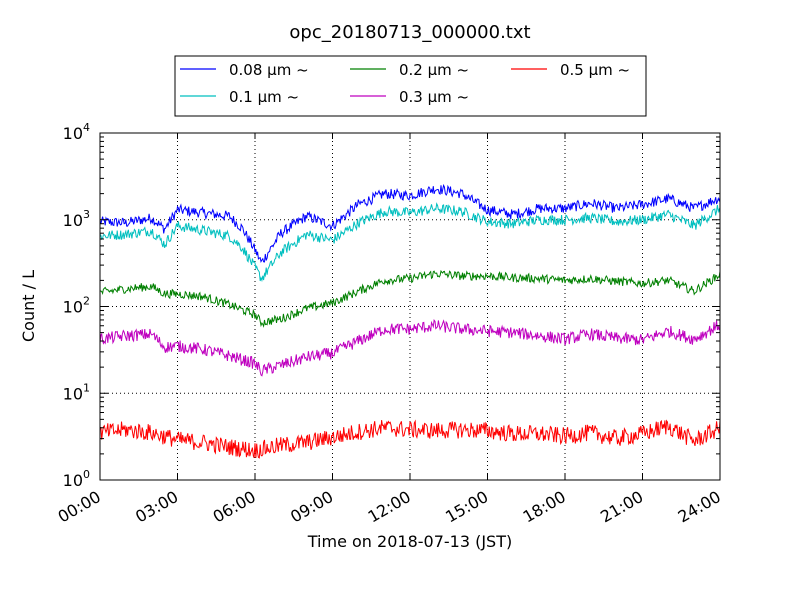 This screenshot has height=600, width=800. What do you see at coordinates (76, 306) in the screenshot?
I see `y-tick-label: 10²` at bounding box center [76, 306].